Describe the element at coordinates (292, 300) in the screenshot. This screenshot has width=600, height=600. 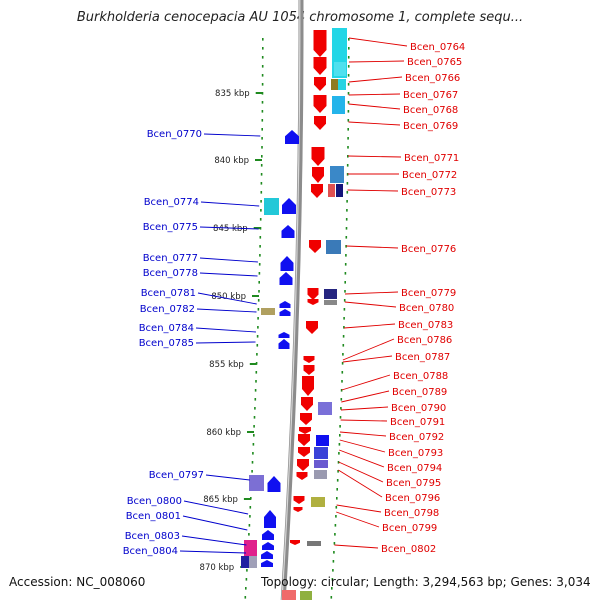
I see `dna-backbone` at that location.